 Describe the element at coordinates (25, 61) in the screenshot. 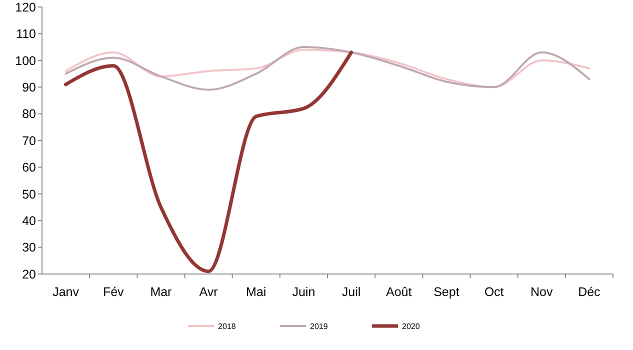

I see `y-tick-label: 100` at that location.